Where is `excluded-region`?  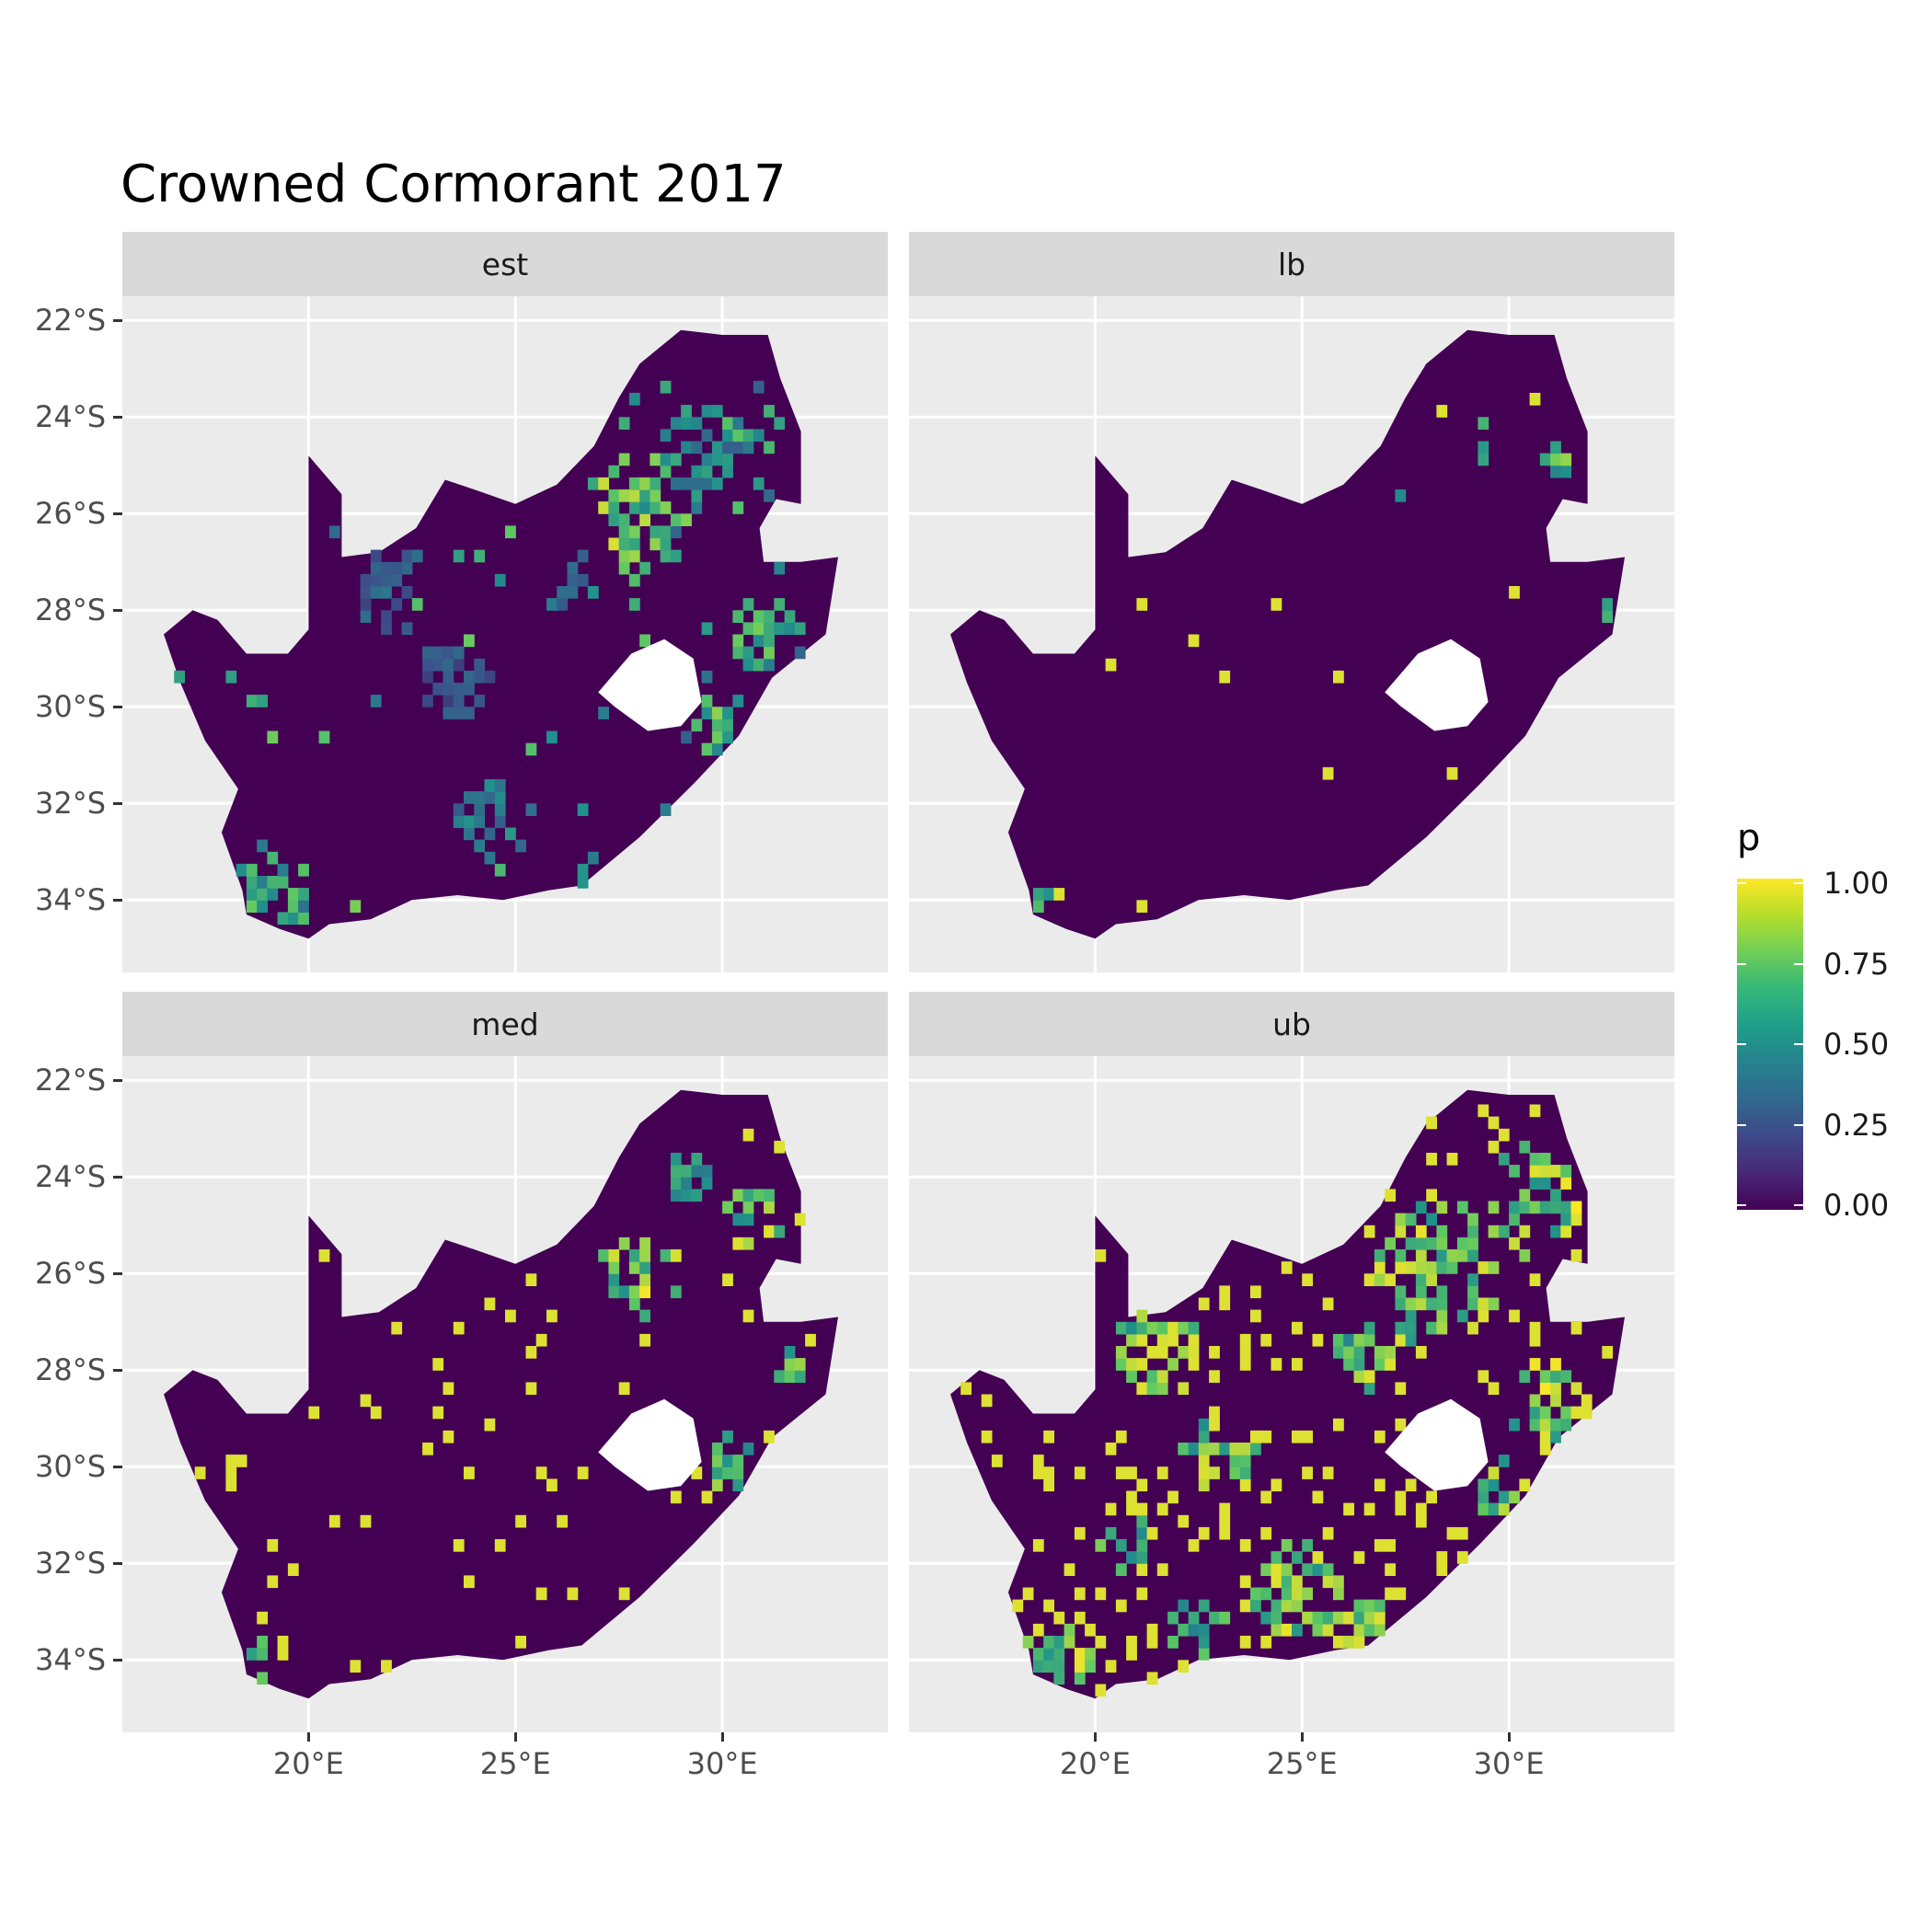 excluded-region is located at coordinates (1437, 1444).